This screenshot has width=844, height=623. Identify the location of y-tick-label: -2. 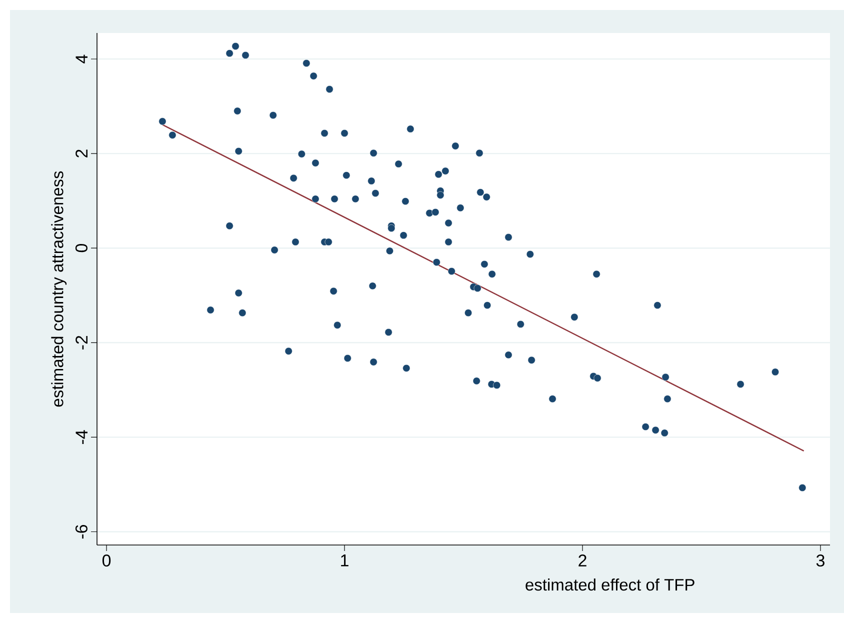
(82, 343).